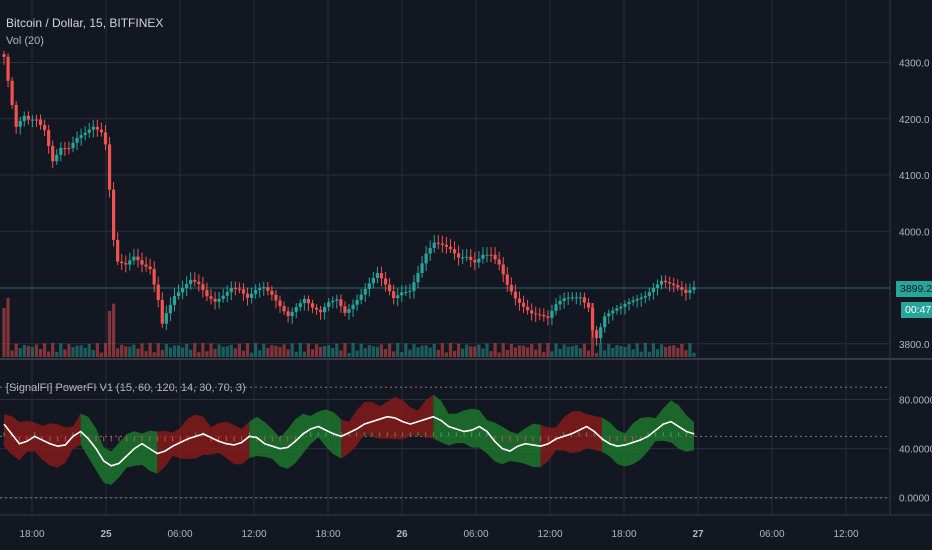 Image resolution: width=932 pixels, height=550 pixels. What do you see at coordinates (914, 499) in the screenshot?
I see `indicator-tick-label: 0.0000` at bounding box center [914, 499].